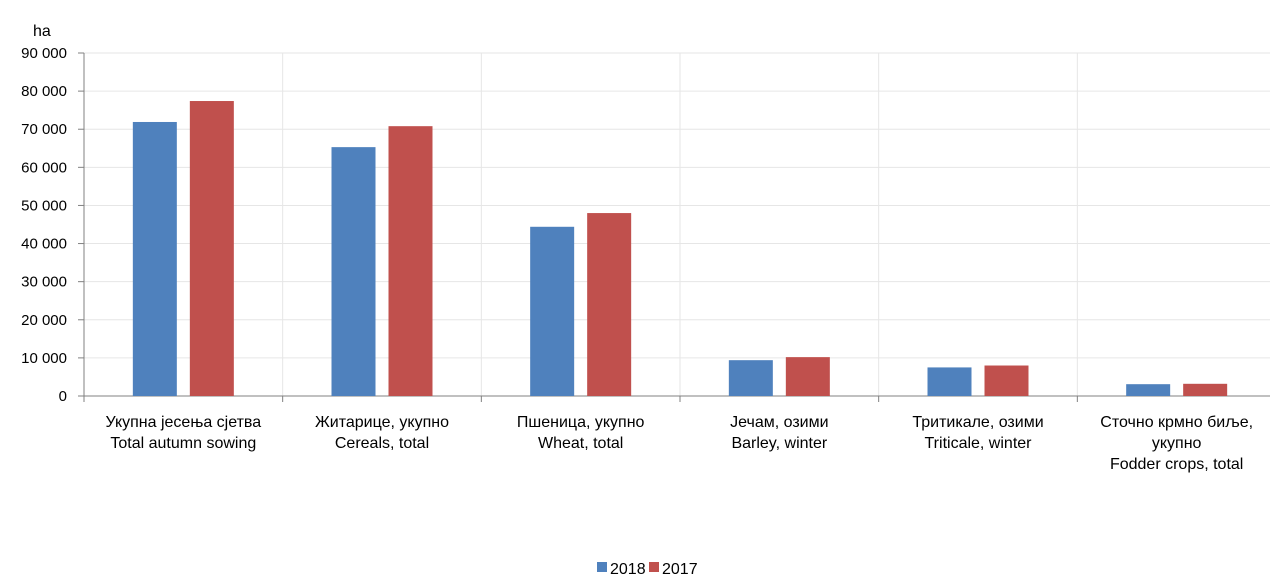 Image resolution: width=1270 pixels, height=584 pixels. What do you see at coordinates (42, 31) in the screenshot?
I see `y-axis-unit-label: ha` at bounding box center [42, 31].